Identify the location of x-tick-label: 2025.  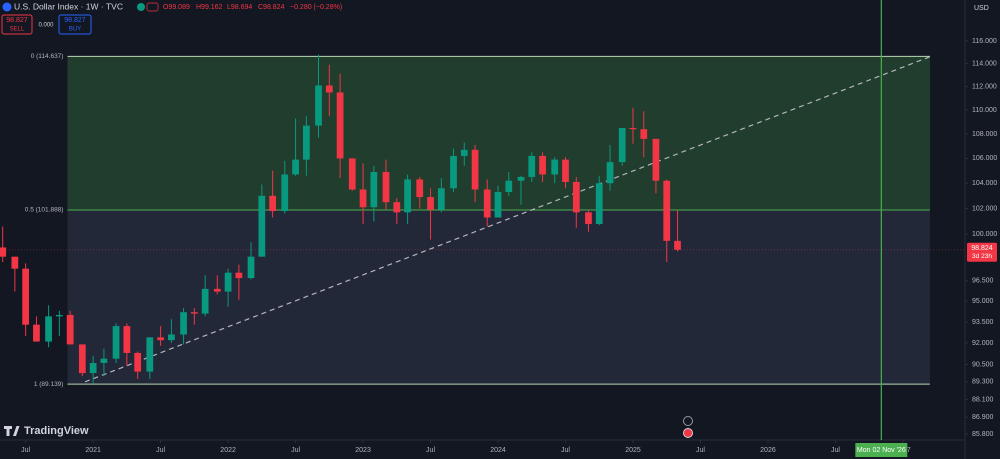
(633, 450).